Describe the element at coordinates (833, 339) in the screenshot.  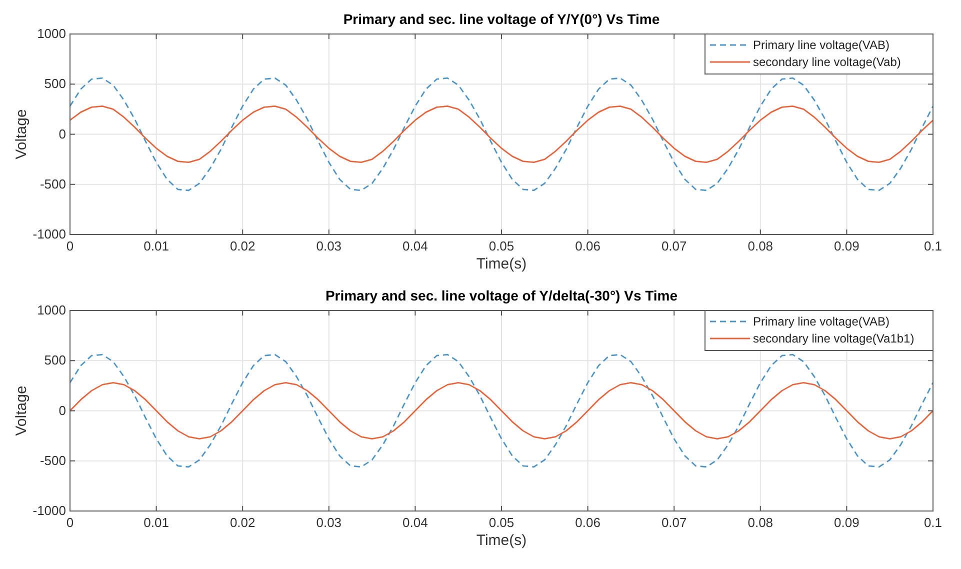
I see `legend-label: secondary line voltage(Va1b1)` at that location.